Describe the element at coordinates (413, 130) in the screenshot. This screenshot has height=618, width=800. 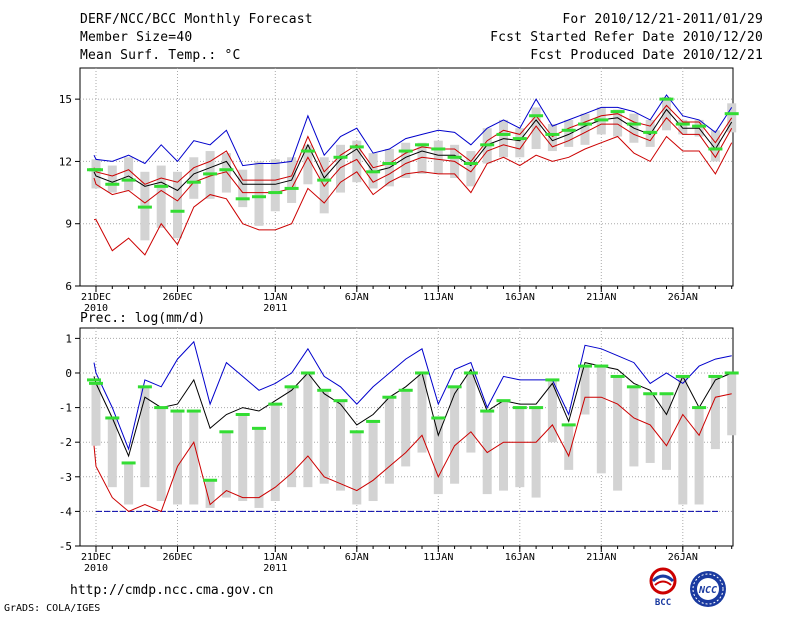
I see `series-line-max` at that location.